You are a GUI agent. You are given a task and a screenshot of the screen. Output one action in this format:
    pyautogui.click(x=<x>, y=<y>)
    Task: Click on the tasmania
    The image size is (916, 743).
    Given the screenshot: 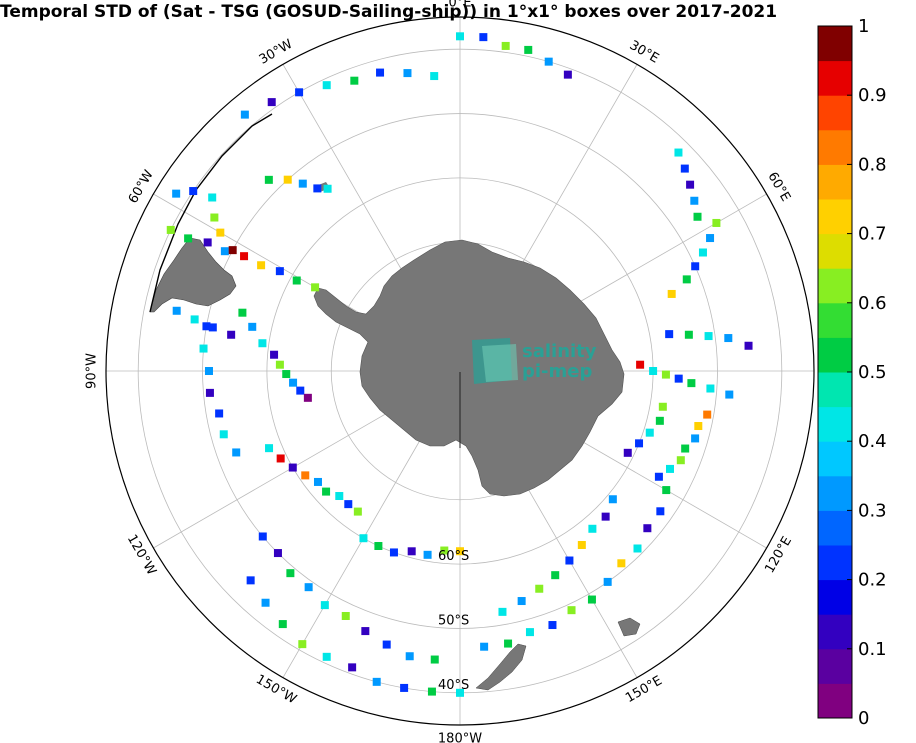 What is the action you would take?
    pyautogui.click(x=629, y=627)
    